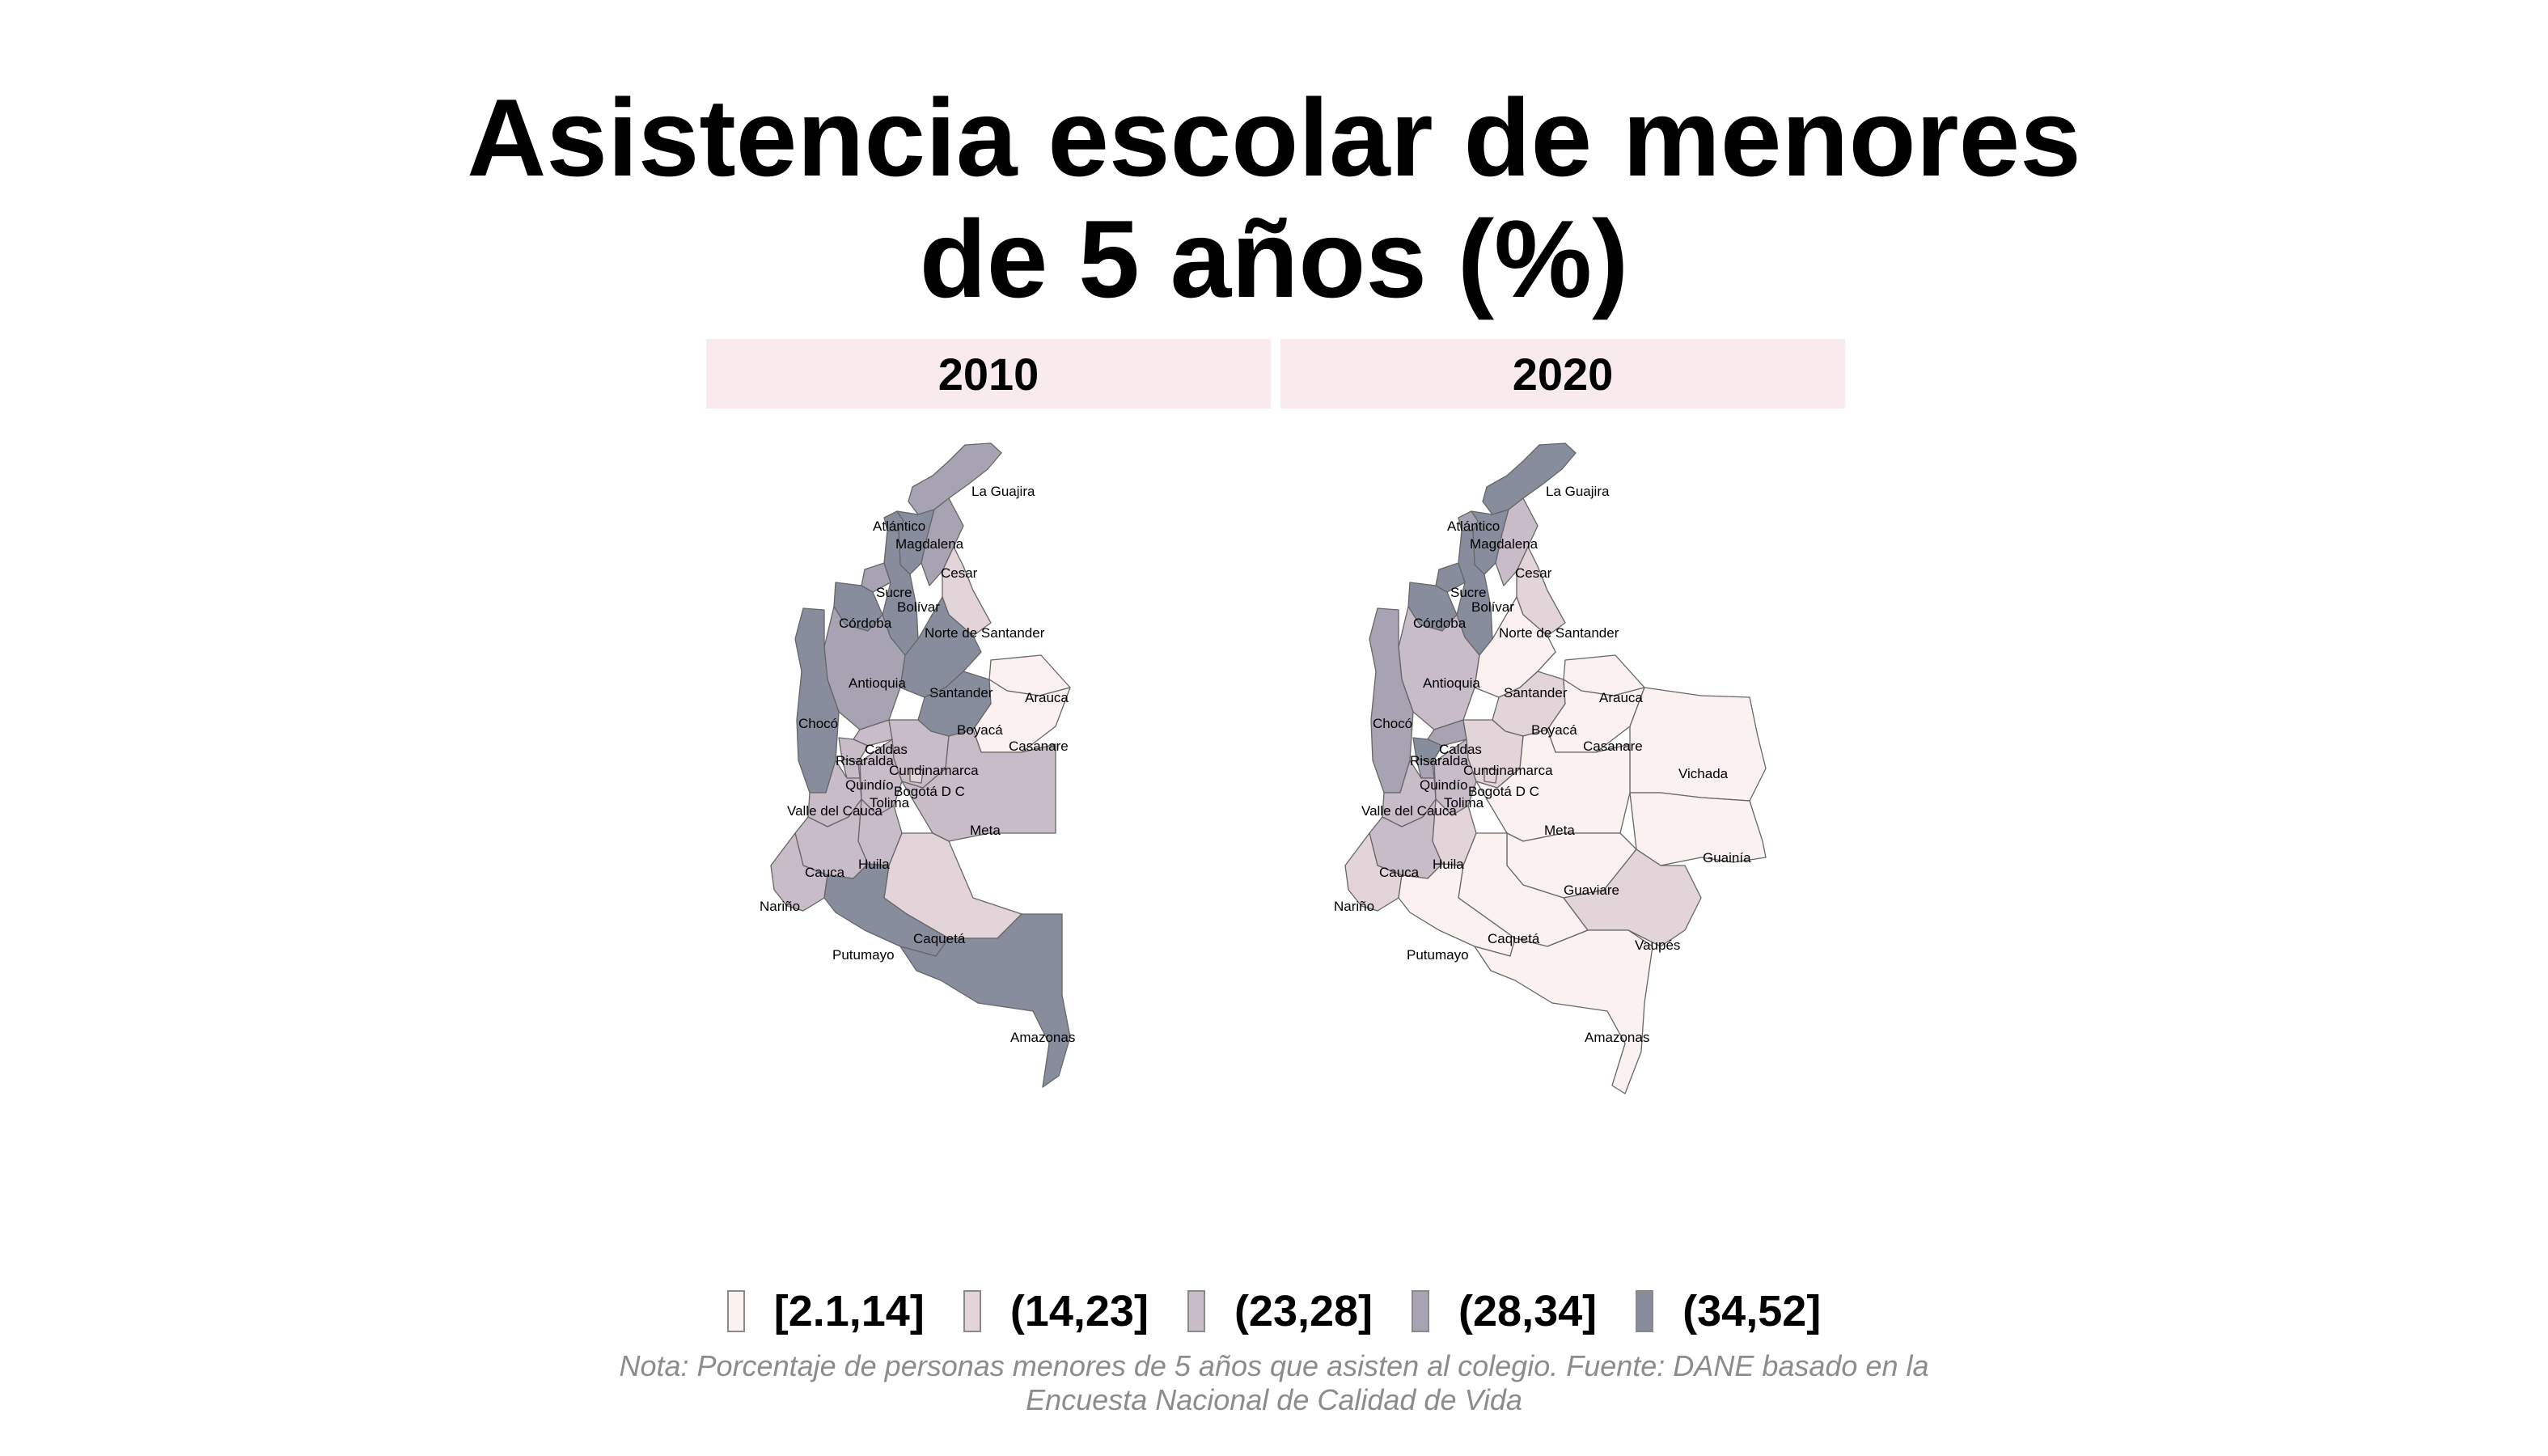 Image resolution: width=2548 pixels, height=1456 pixels. Describe the element at coordinates (1274, 137) in the screenshot. I see `title-line-1: Asistencia escolar de menores` at that location.